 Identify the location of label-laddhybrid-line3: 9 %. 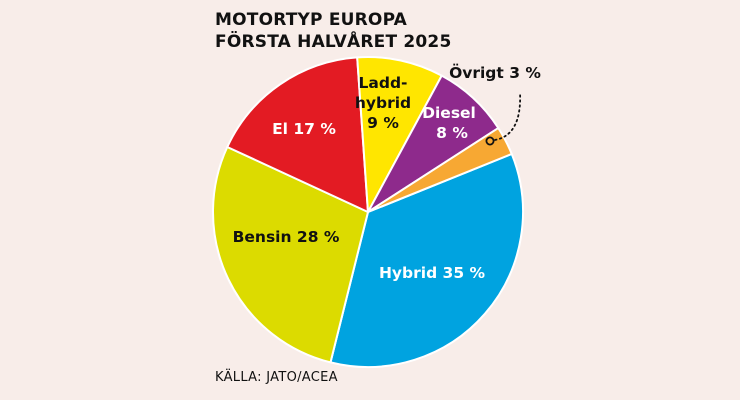
(383, 123).